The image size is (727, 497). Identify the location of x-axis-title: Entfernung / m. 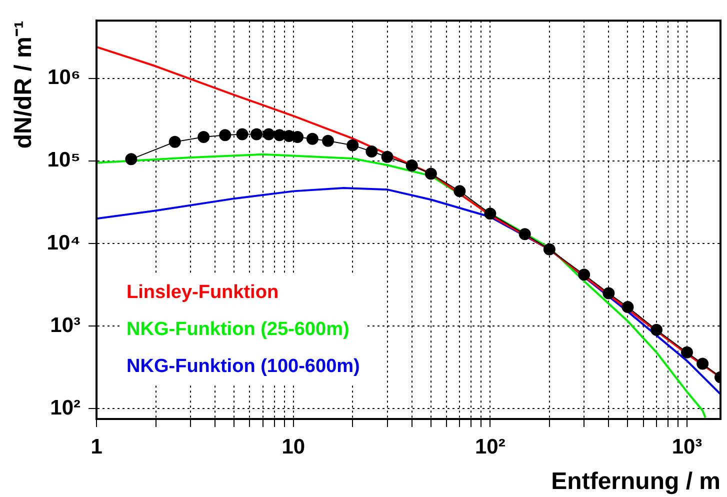
(635, 482).